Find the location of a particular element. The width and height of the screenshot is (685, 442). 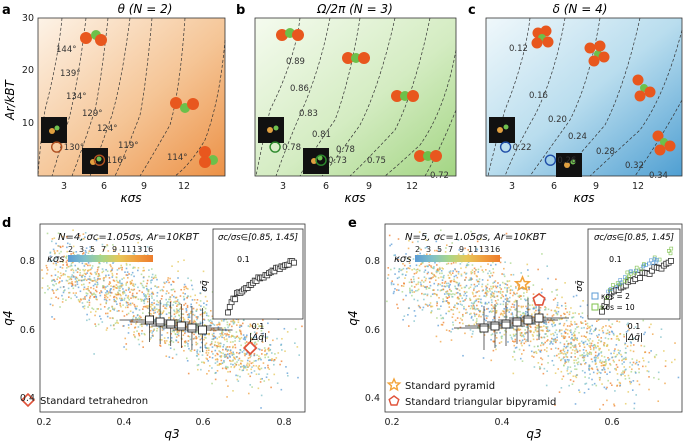

panel-d-xtick: 0.8 is located at coordinates (283, 422).